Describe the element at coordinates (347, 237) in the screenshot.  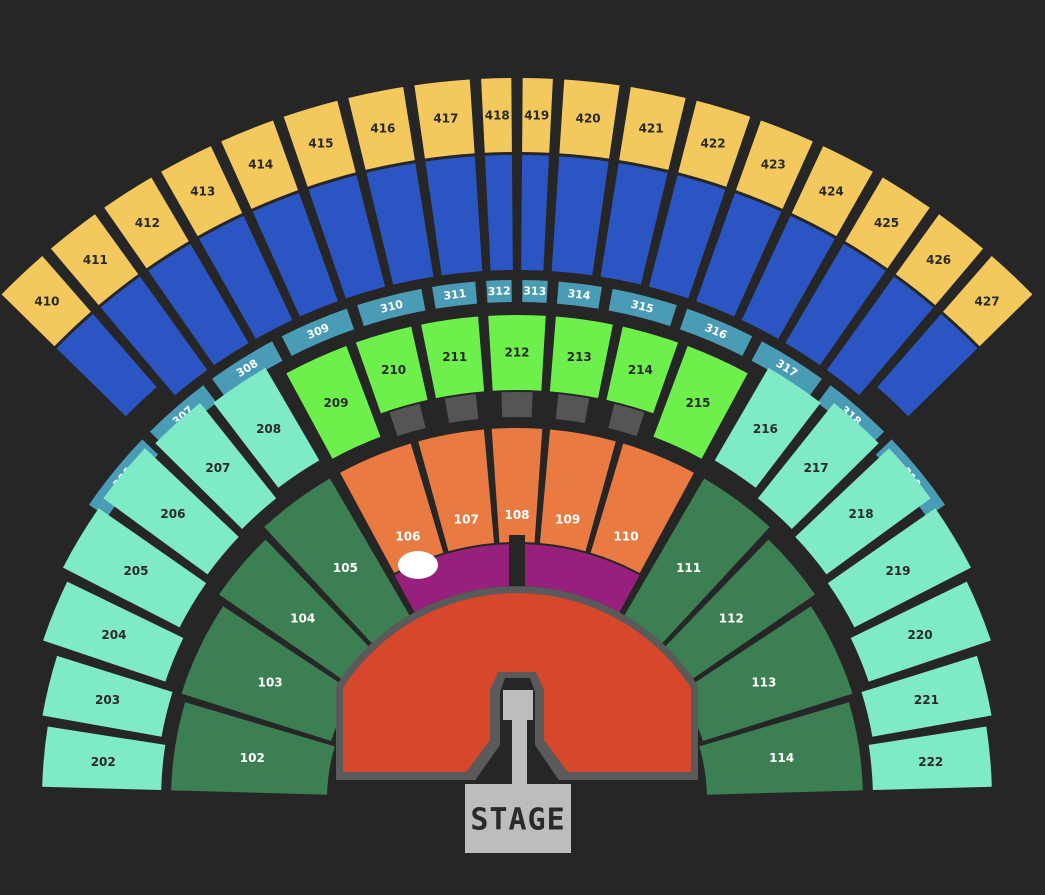
I see `section-415-lower` at that location.